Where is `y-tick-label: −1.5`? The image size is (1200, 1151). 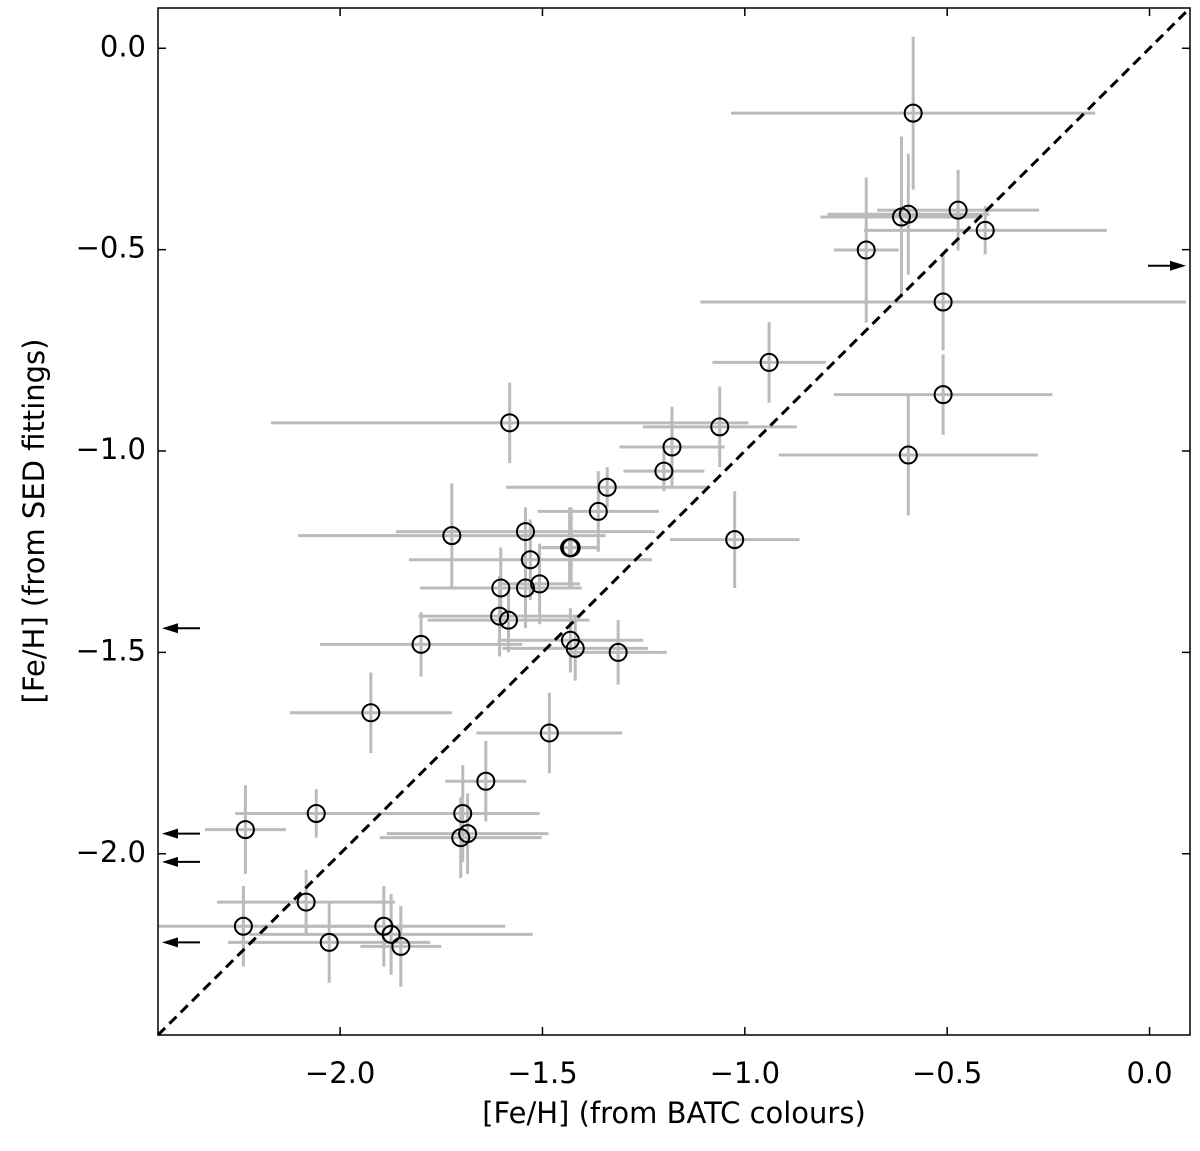
y-tick-label: −1.5 is located at coordinates (111, 650).